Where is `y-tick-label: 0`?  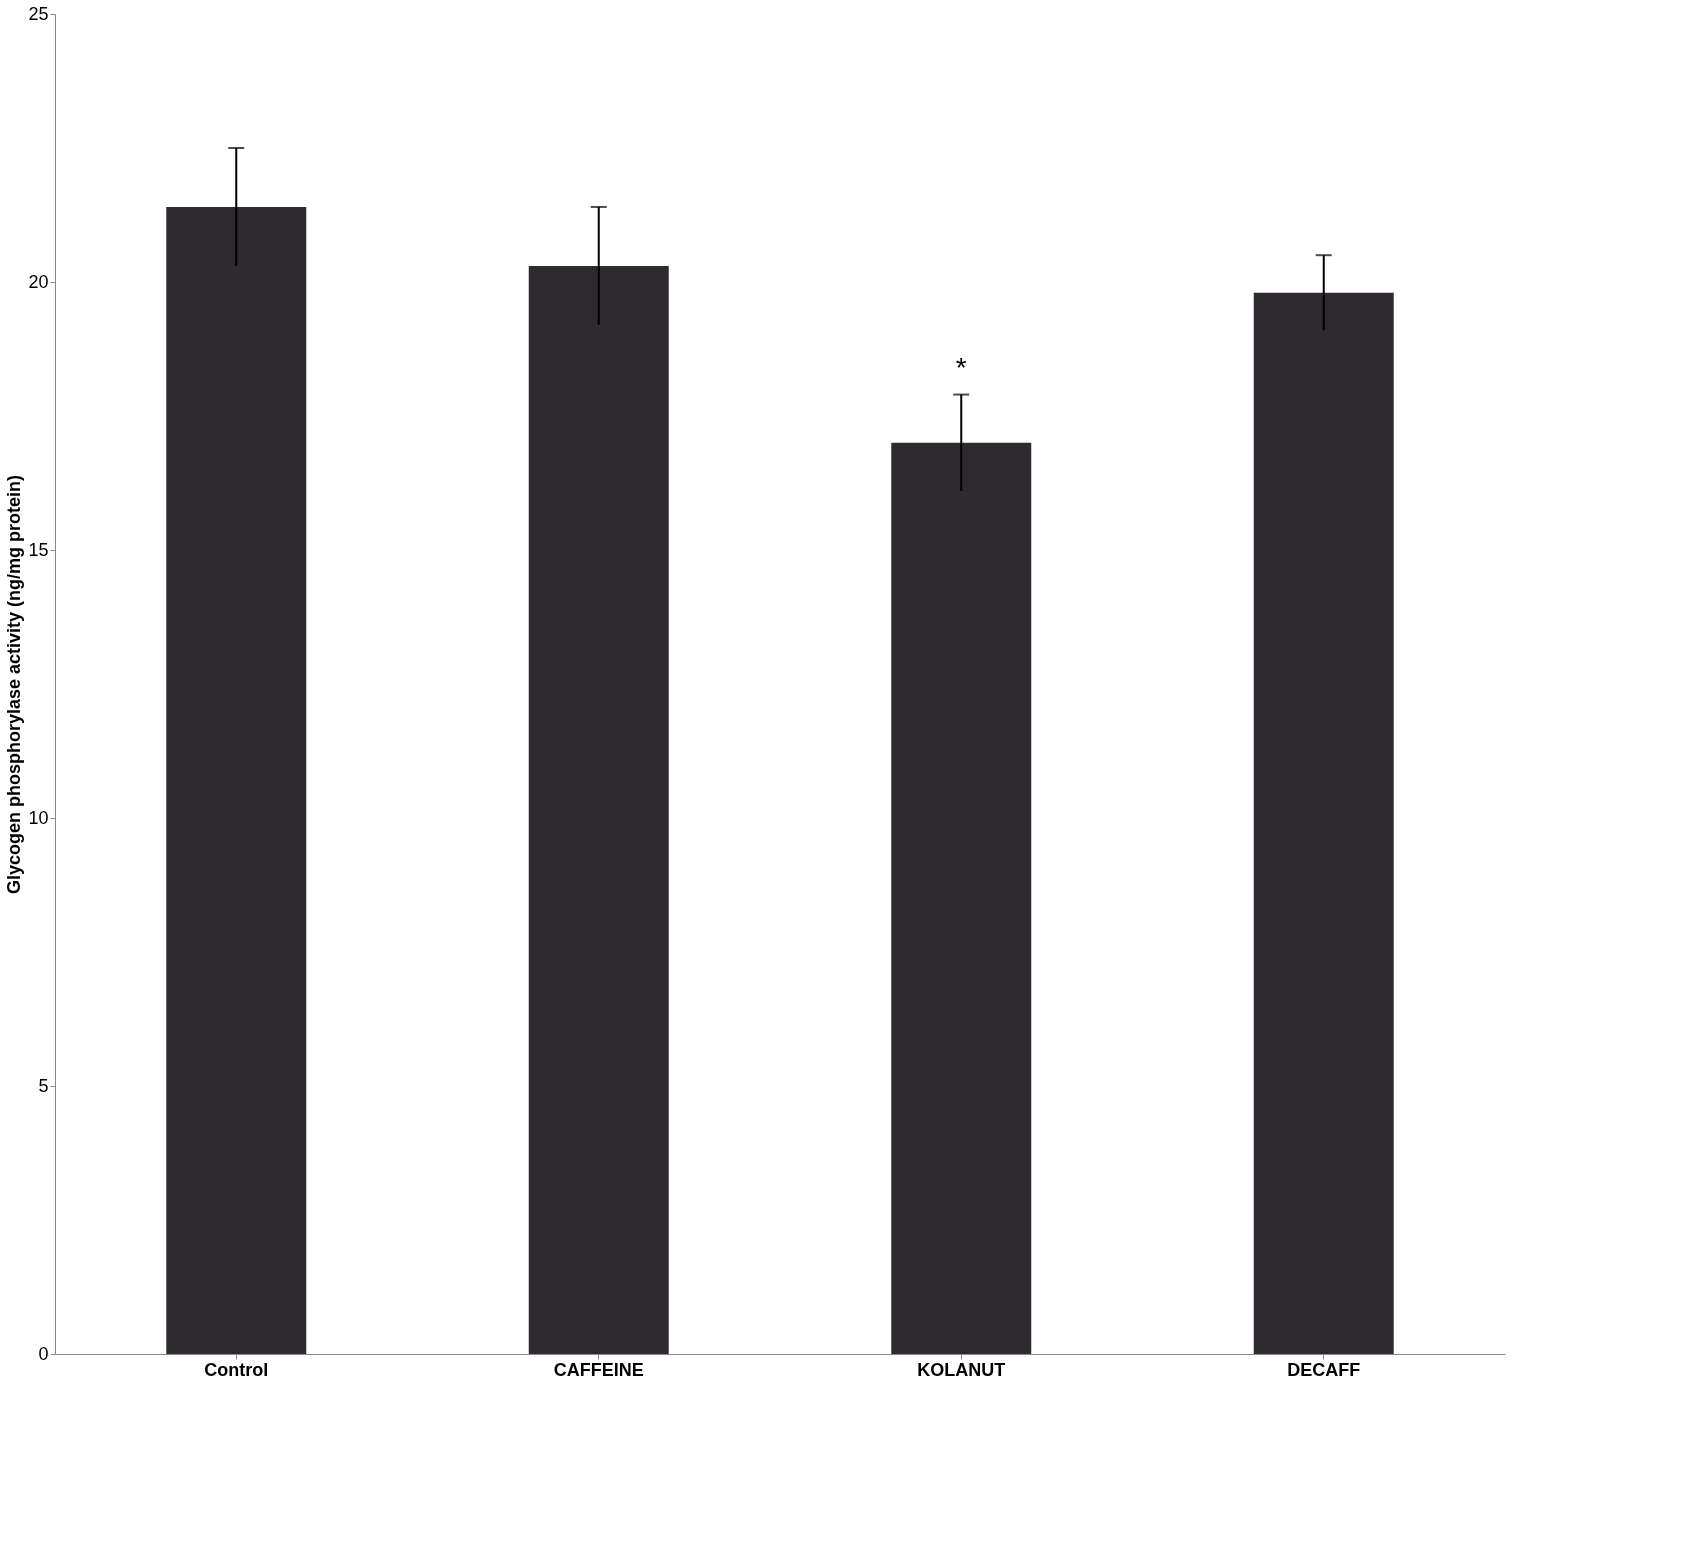 y-tick-label: 0 is located at coordinates (43, 1353).